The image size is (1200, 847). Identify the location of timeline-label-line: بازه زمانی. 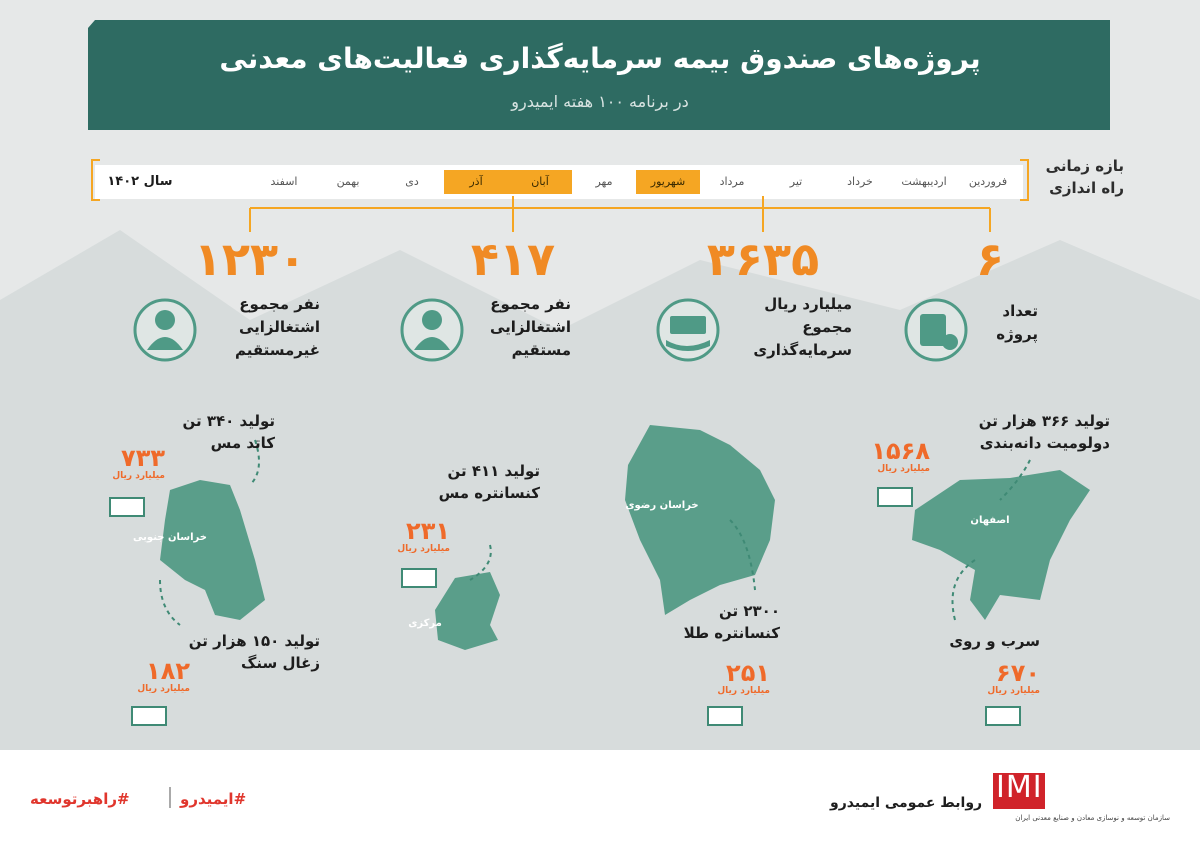
(1084, 166).